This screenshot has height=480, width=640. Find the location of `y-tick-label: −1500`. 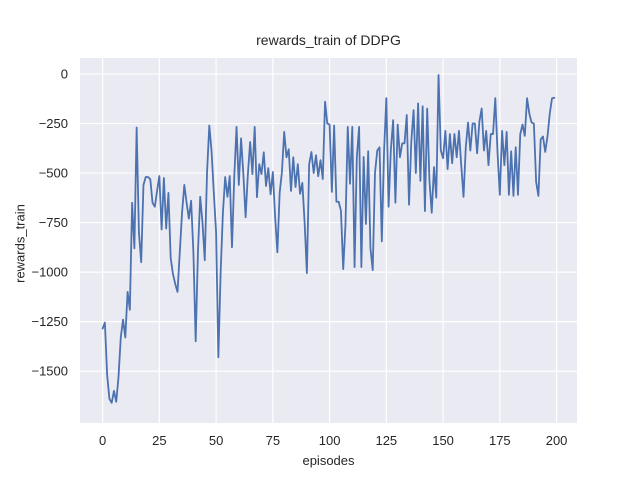

y-tick-label: −1500 is located at coordinates (49, 371).